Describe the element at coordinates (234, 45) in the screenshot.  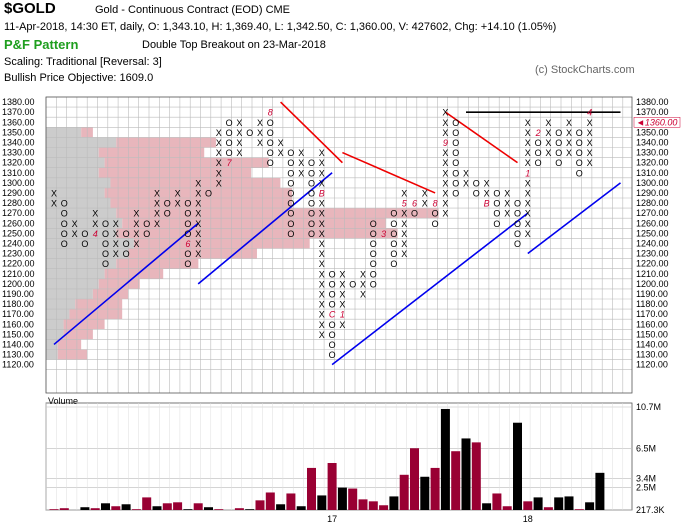
I see `pattern-description: Double Top Breakout on 23-Mar-2018` at that location.